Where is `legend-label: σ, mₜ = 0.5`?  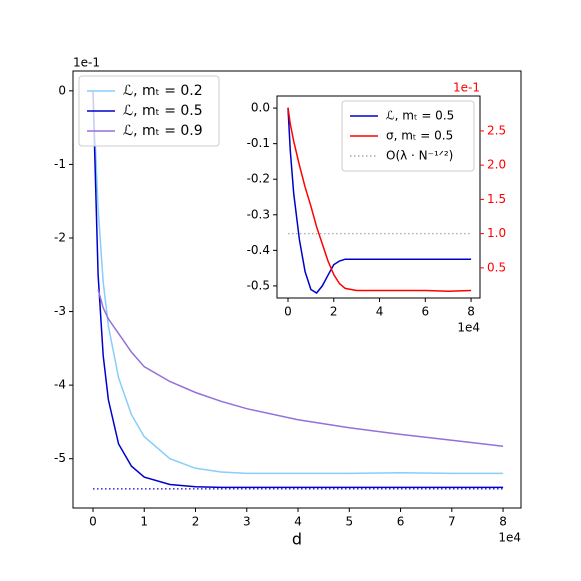 legend-label: σ, mₜ = 0.5 is located at coordinates (419, 136).